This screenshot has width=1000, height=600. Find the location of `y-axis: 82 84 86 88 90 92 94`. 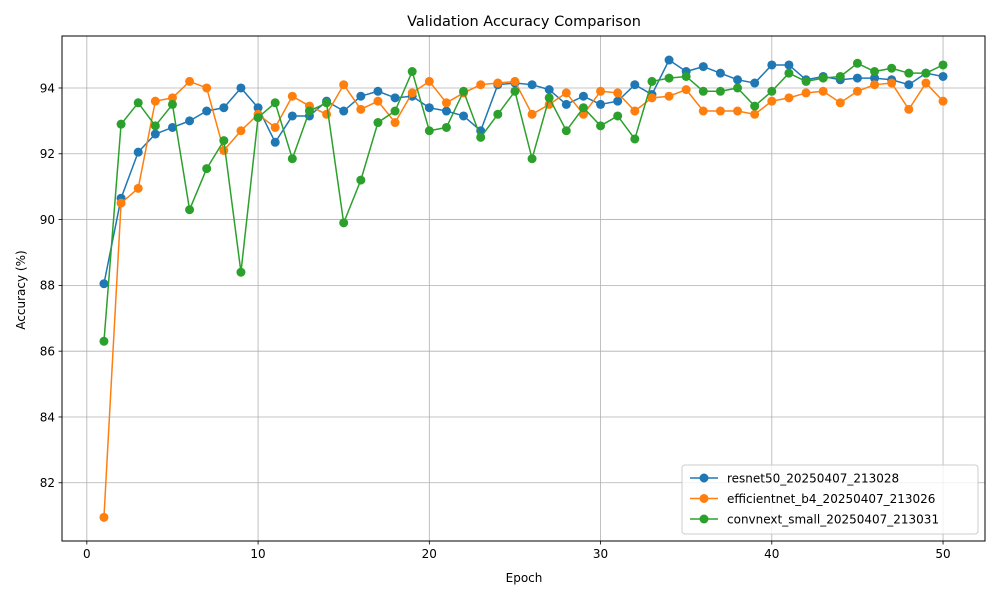

y-axis: 82 84 86 88 90 92 94 is located at coordinates (51, 285).